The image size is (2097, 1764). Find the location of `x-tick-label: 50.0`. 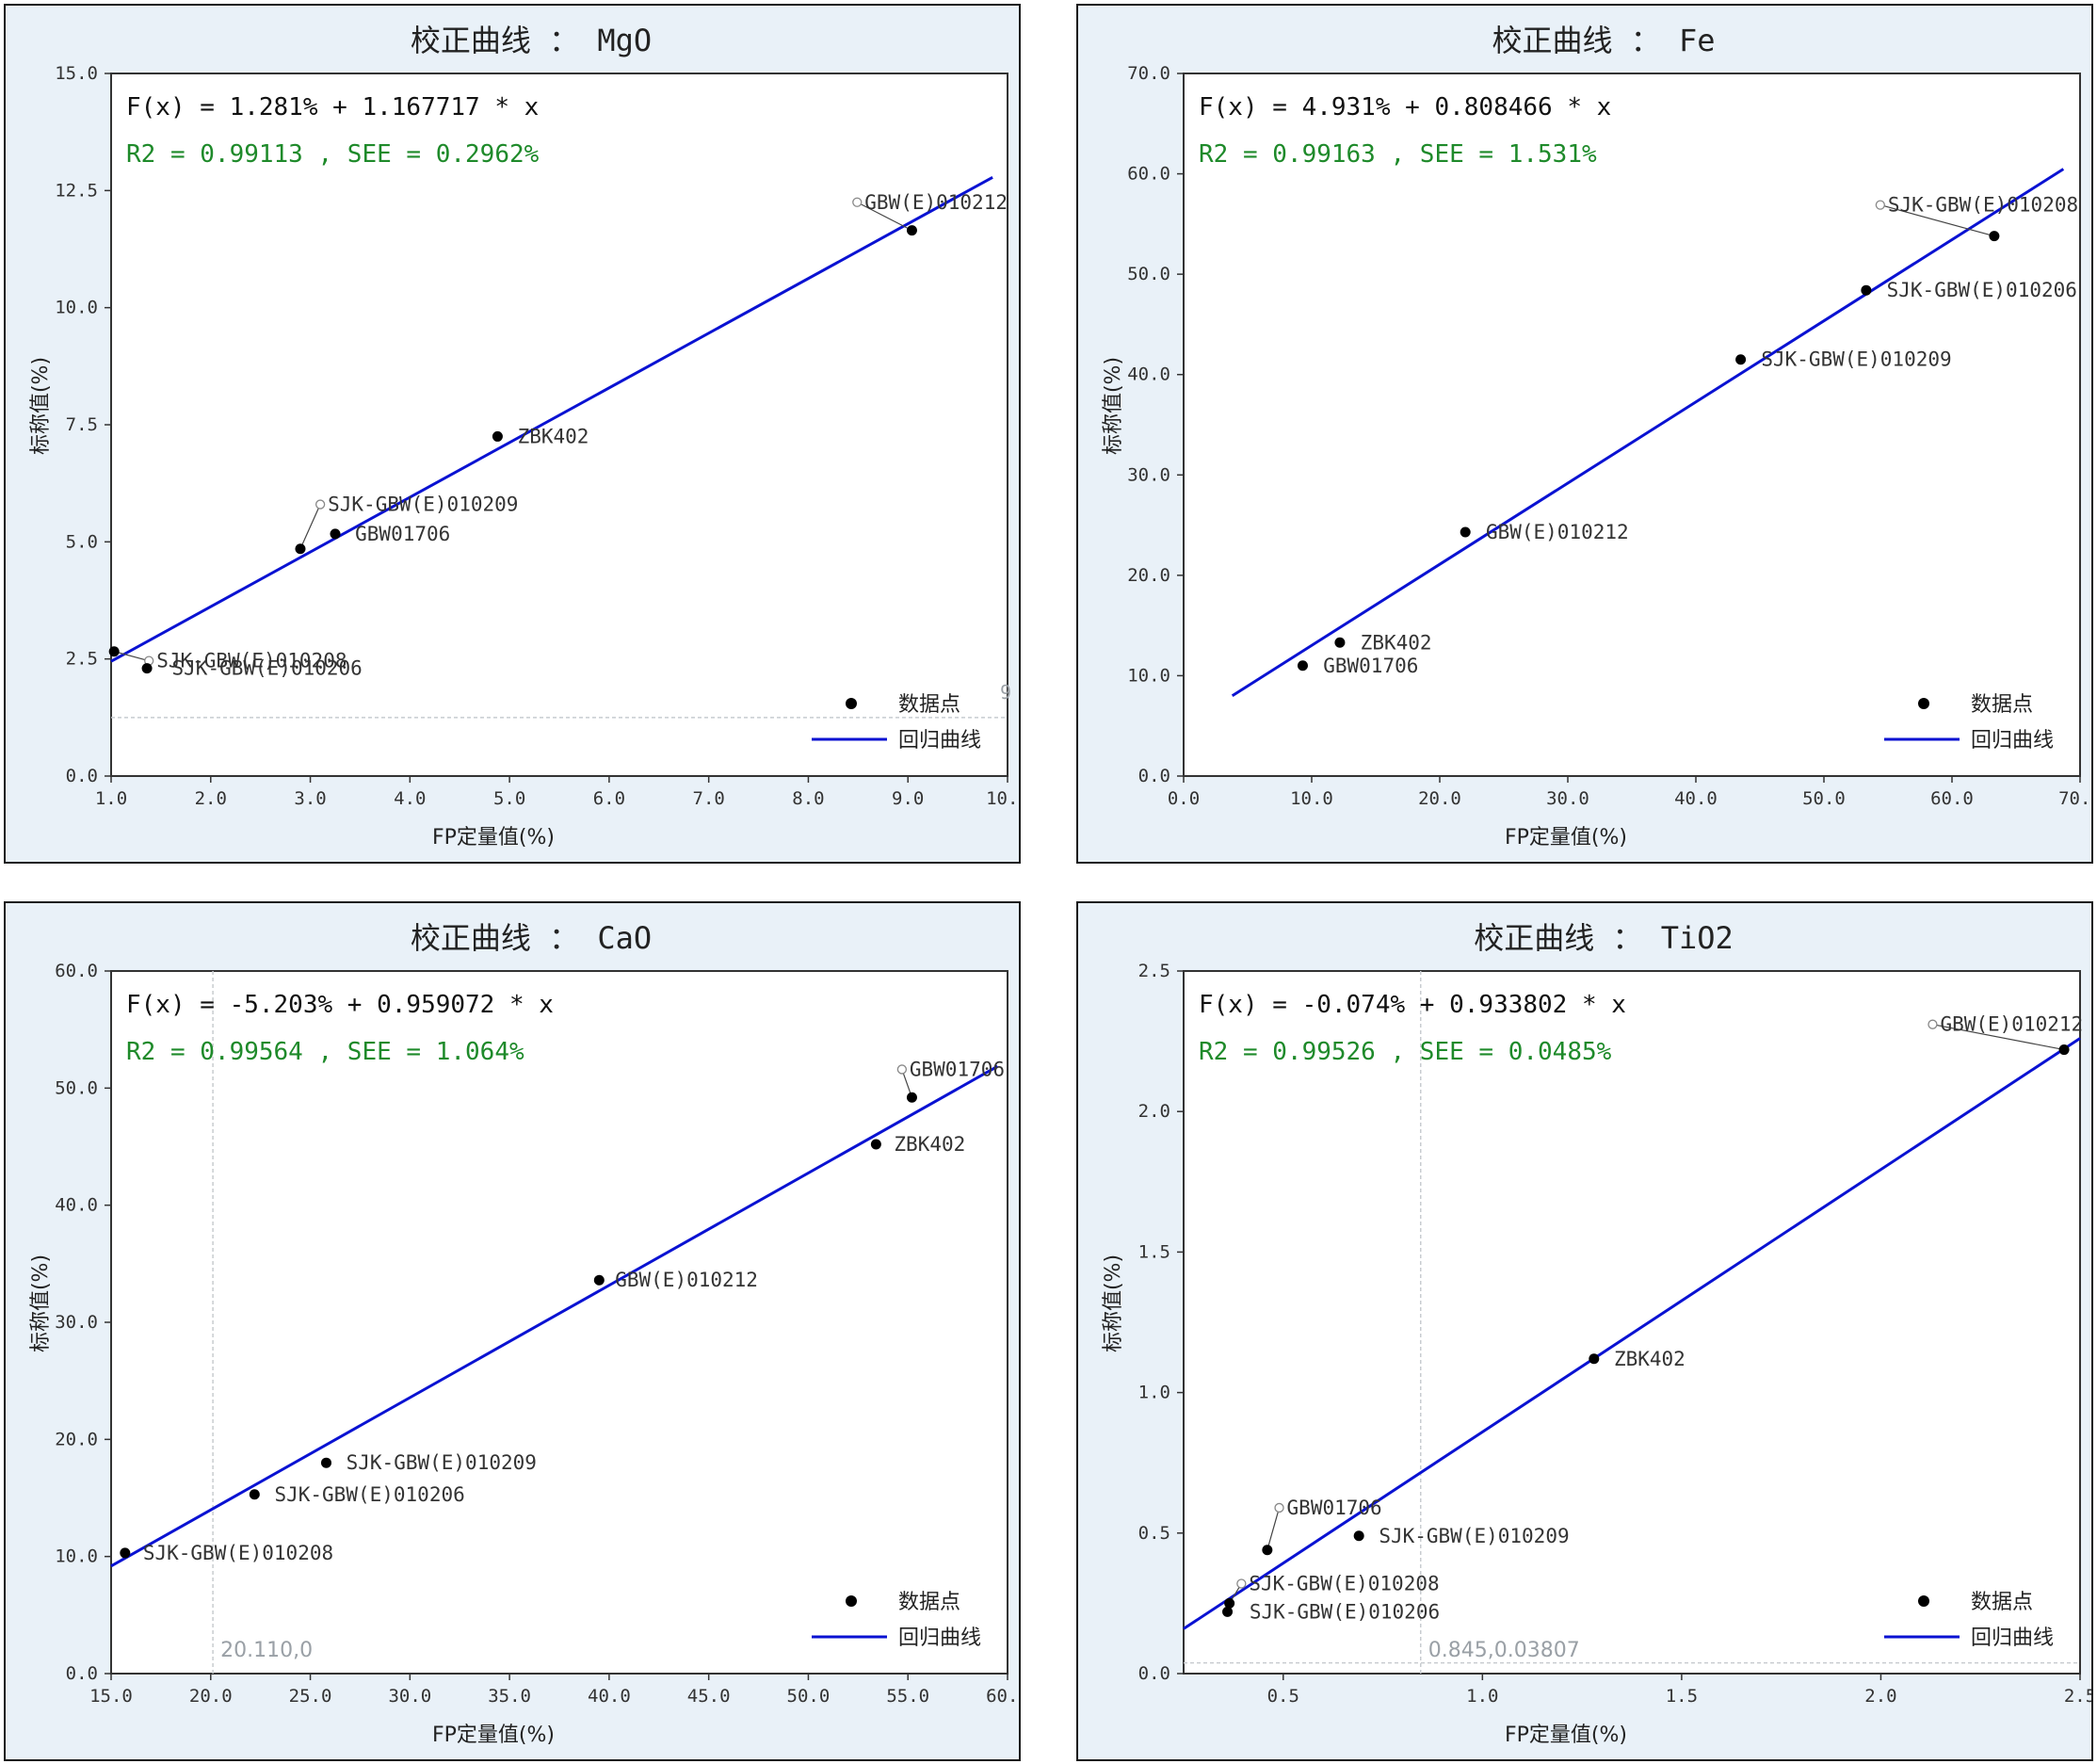

x-tick-label: 50.0 is located at coordinates (1824, 798).